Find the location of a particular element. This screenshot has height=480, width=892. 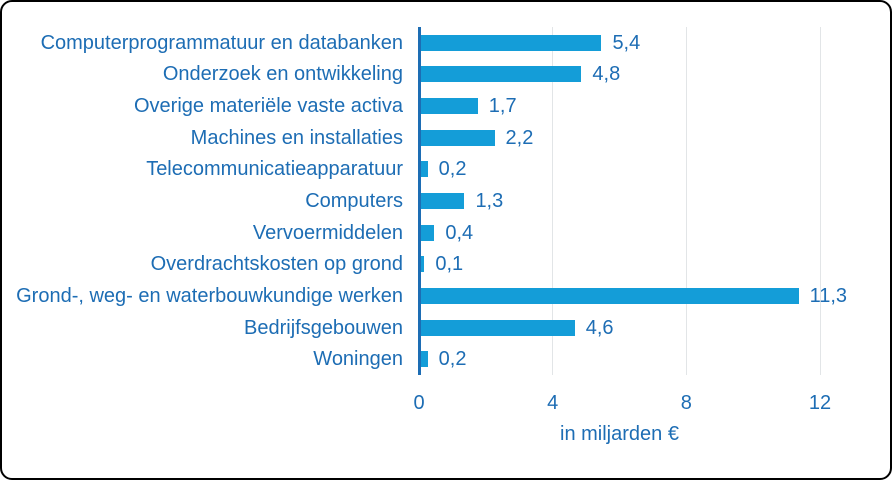

y-axis-line is located at coordinates (419, 201).